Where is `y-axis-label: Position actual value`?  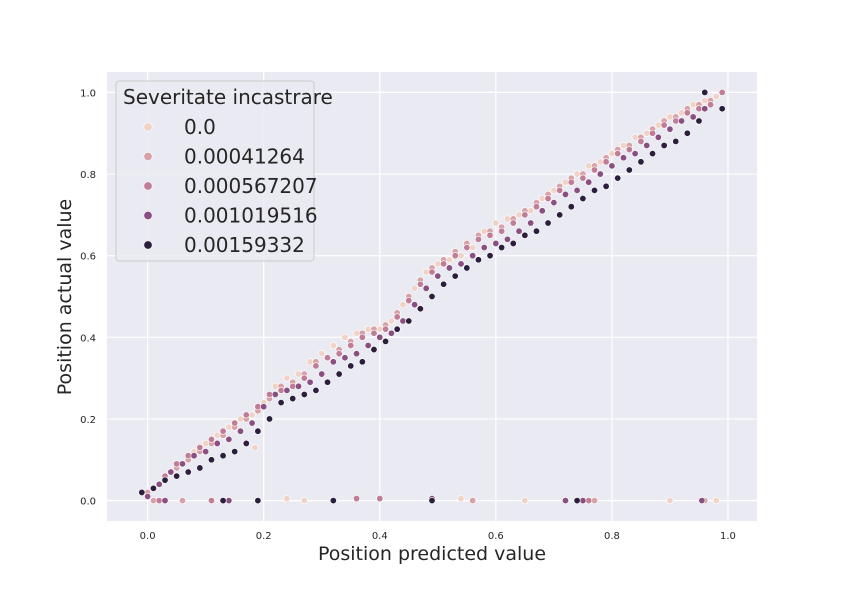 y-axis-label: Position actual value is located at coordinates (65, 297).